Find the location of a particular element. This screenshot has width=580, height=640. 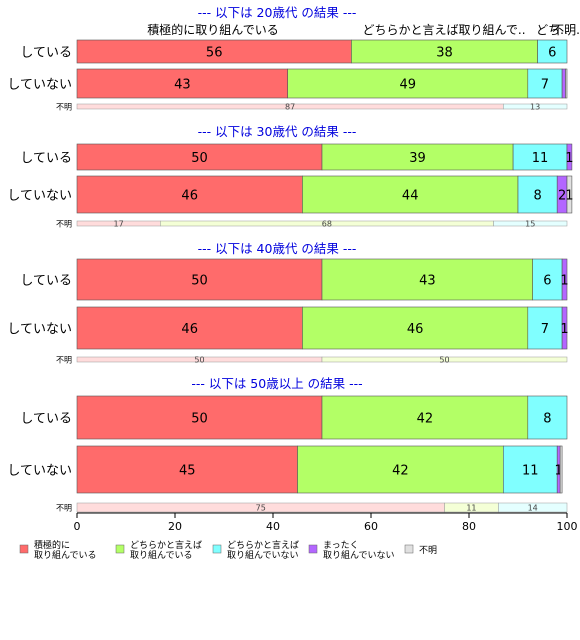

data-label: 2 is located at coordinates (562, 196).